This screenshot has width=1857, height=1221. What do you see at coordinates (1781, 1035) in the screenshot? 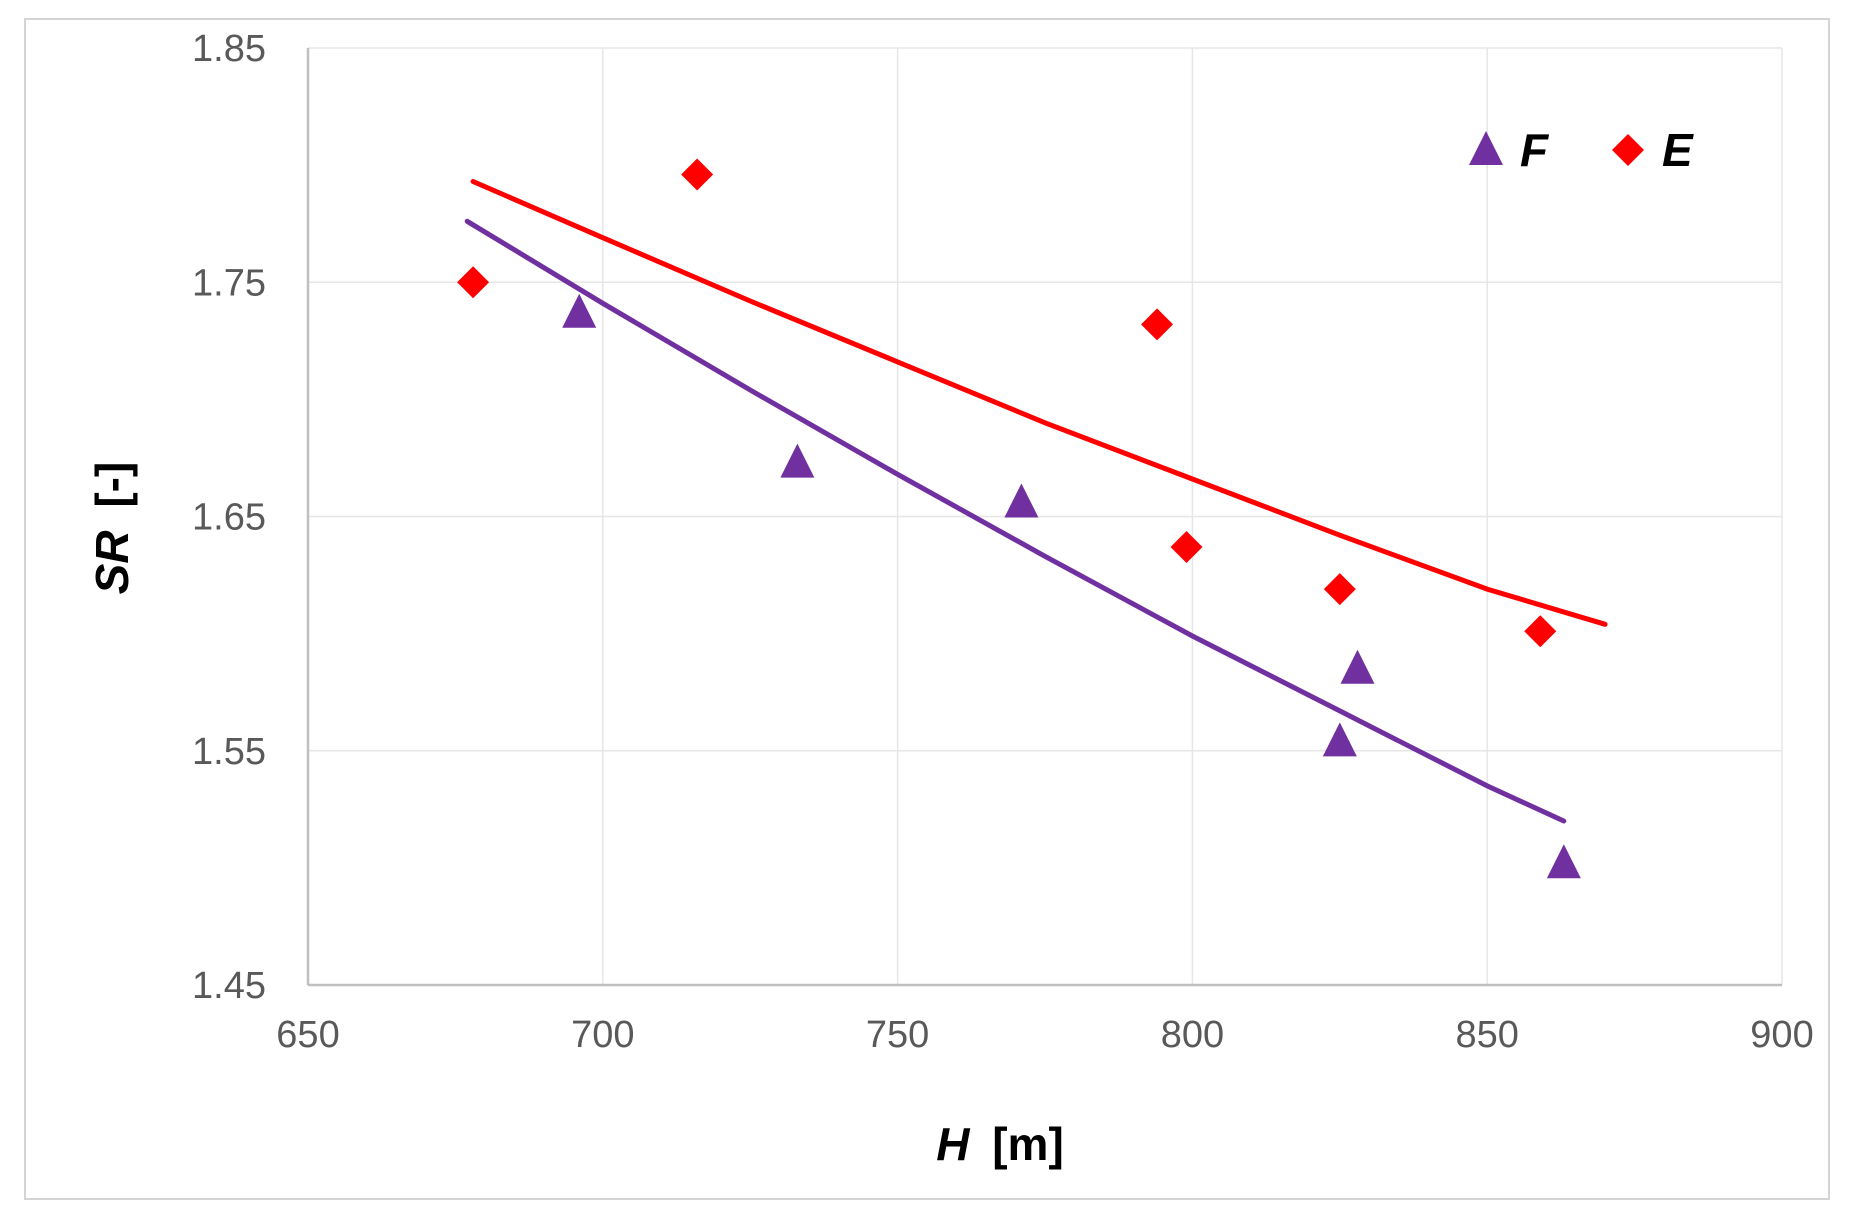
I see `x-tick-label: 900` at bounding box center [1781, 1035].